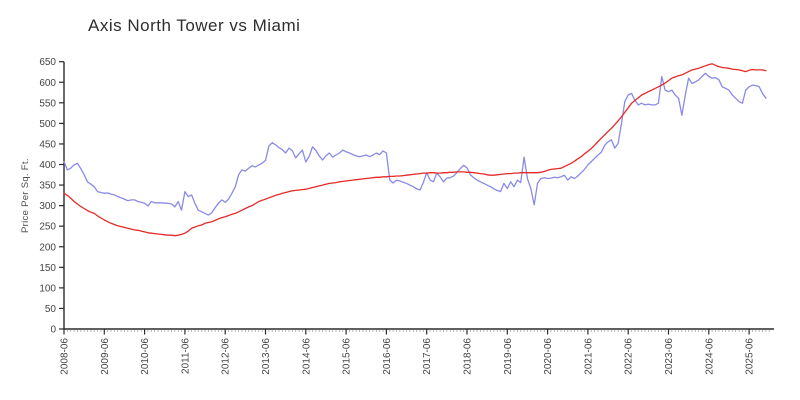  I want to click on x-tick-label: 2013-06, so click(266, 356).